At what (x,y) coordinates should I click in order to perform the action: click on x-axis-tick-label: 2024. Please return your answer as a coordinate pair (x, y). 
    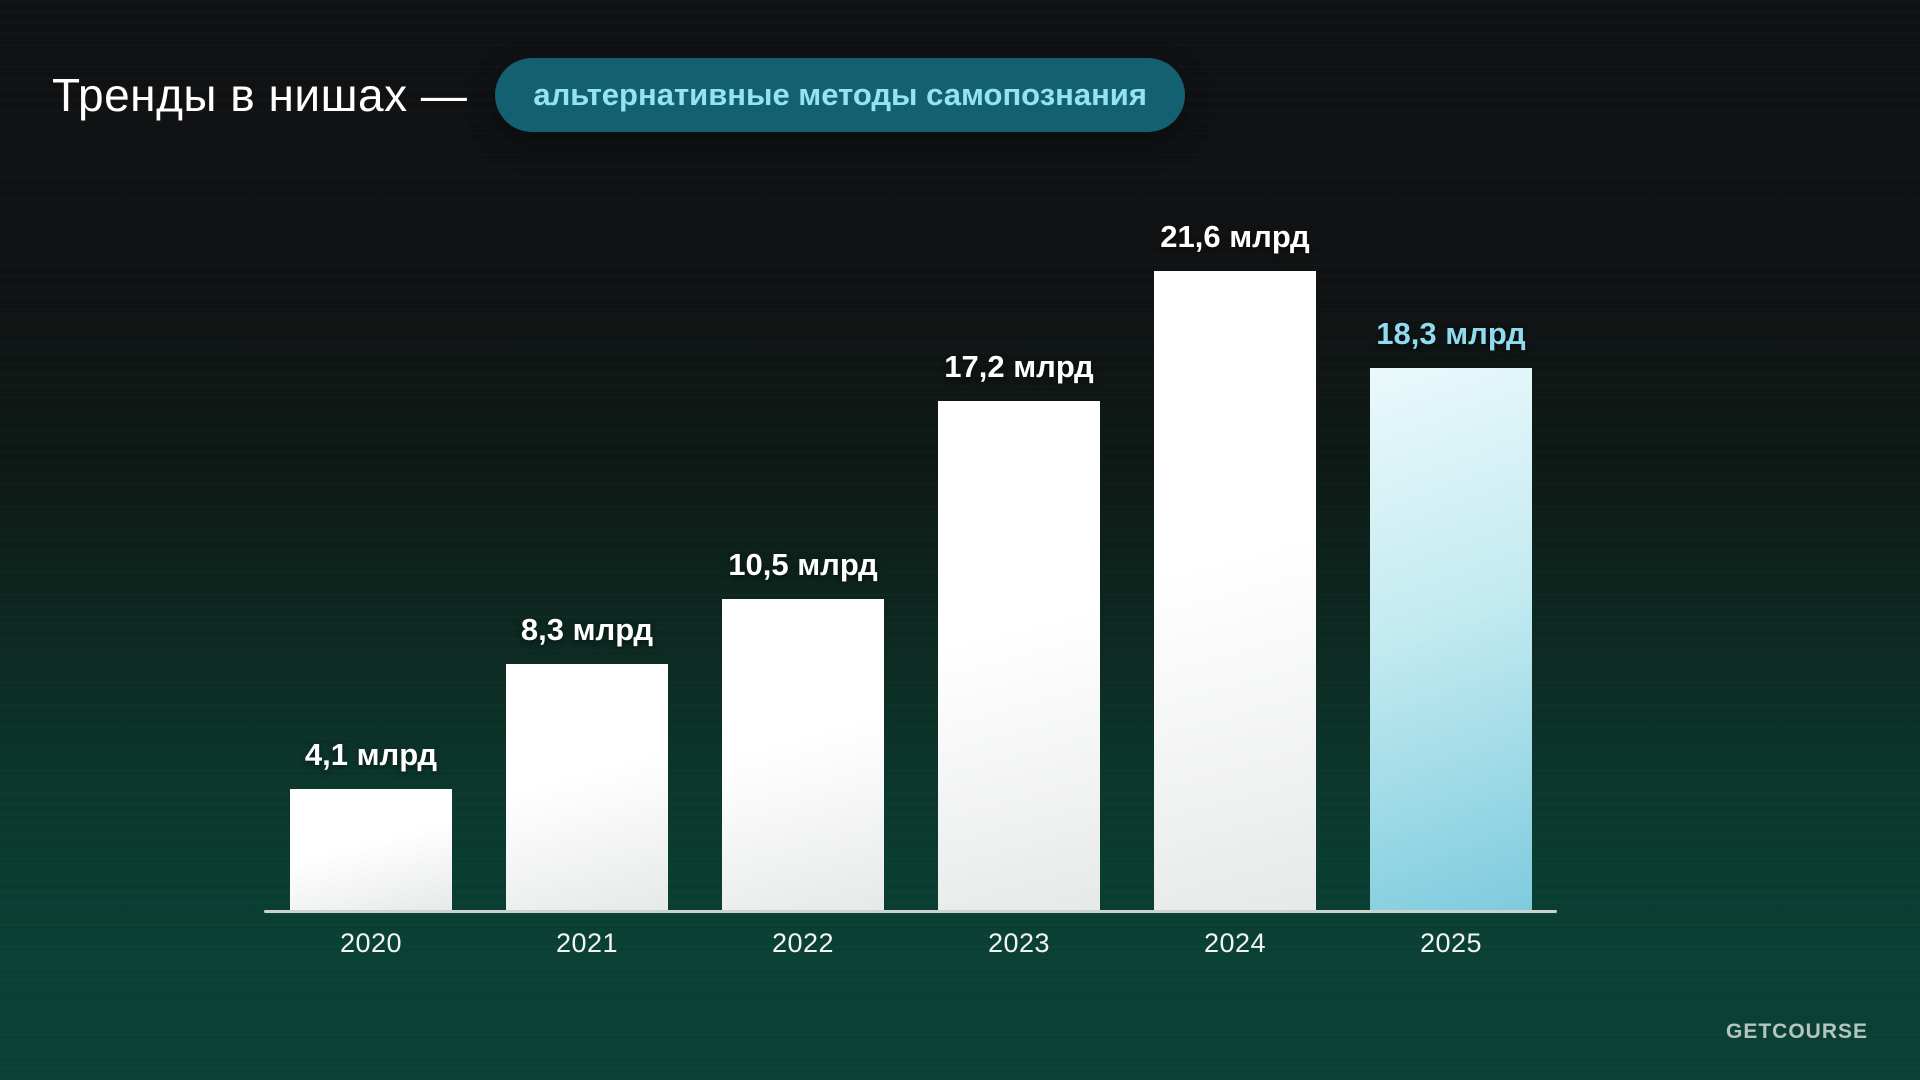
    Looking at the image, I should click on (1235, 943).